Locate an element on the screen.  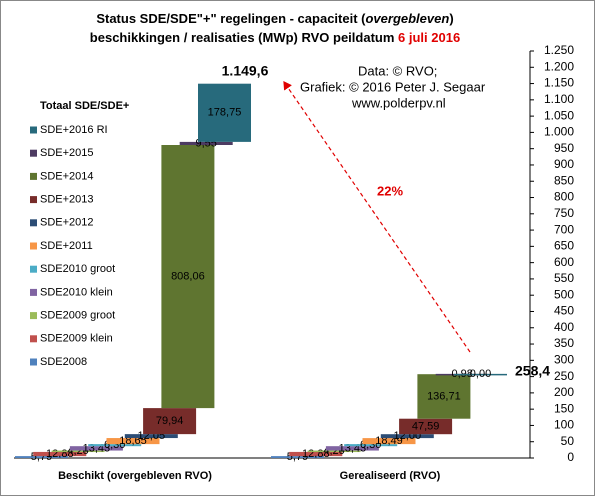
source: Data: © RVO; is located at coordinates (397, 70).